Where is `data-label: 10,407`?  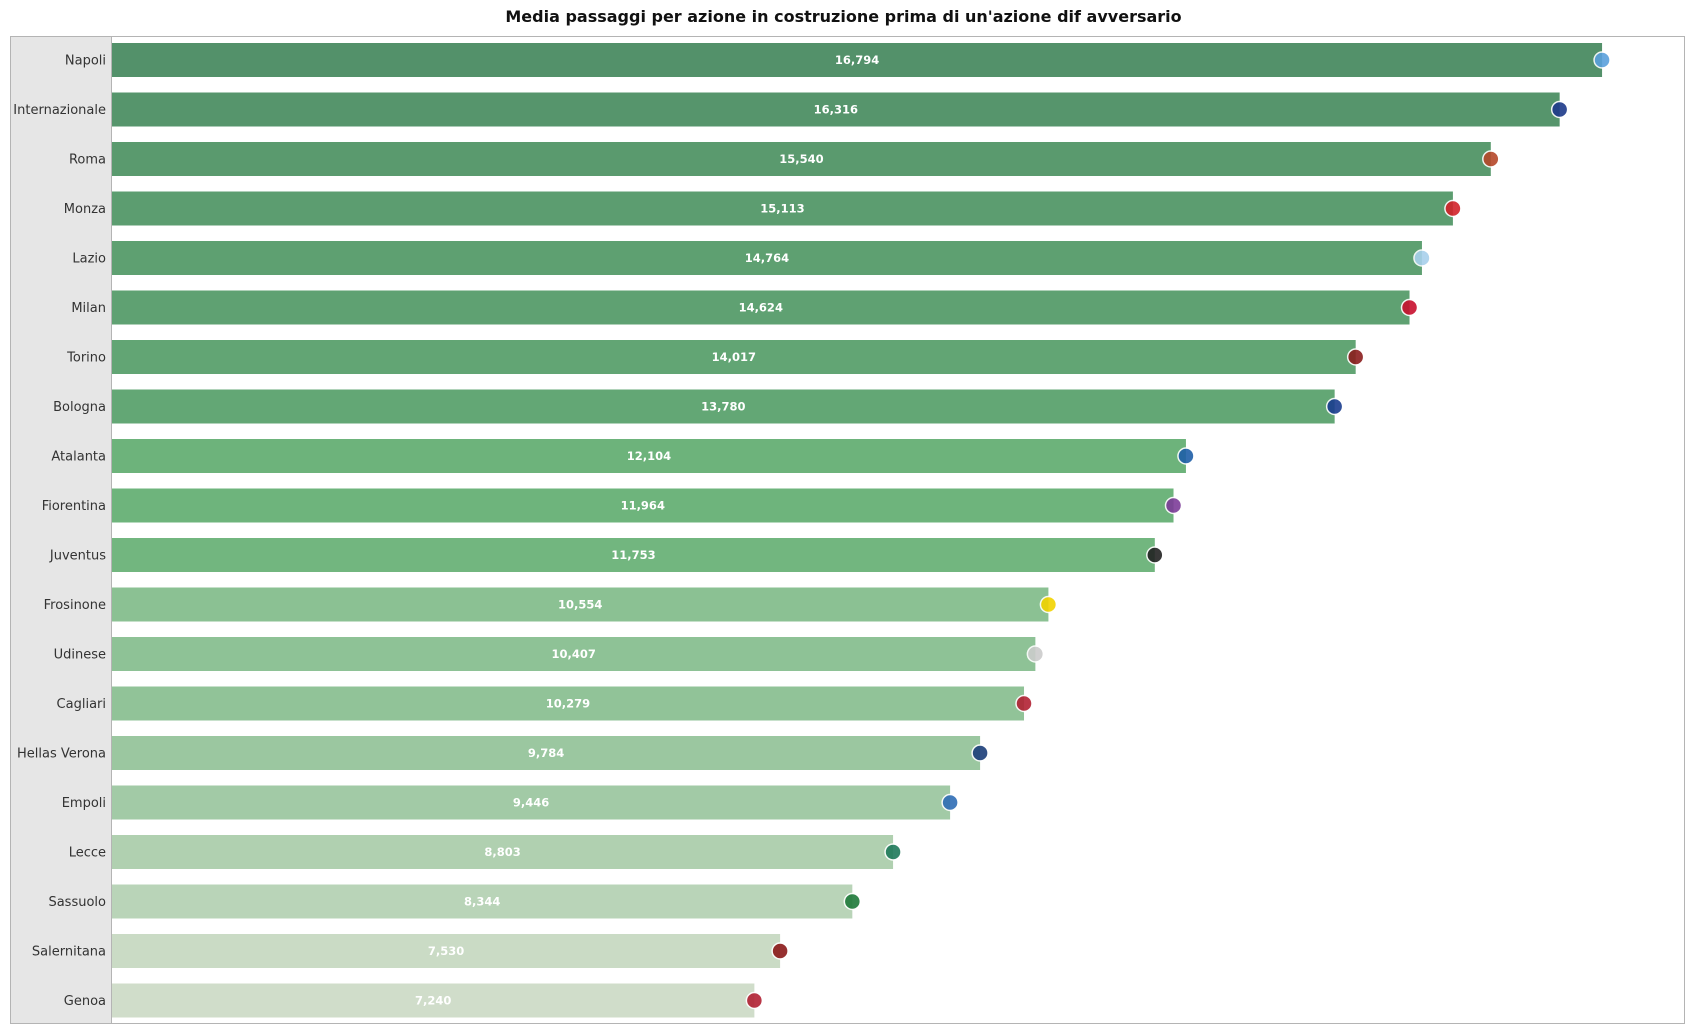
data-label: 10,407 is located at coordinates (573, 654).